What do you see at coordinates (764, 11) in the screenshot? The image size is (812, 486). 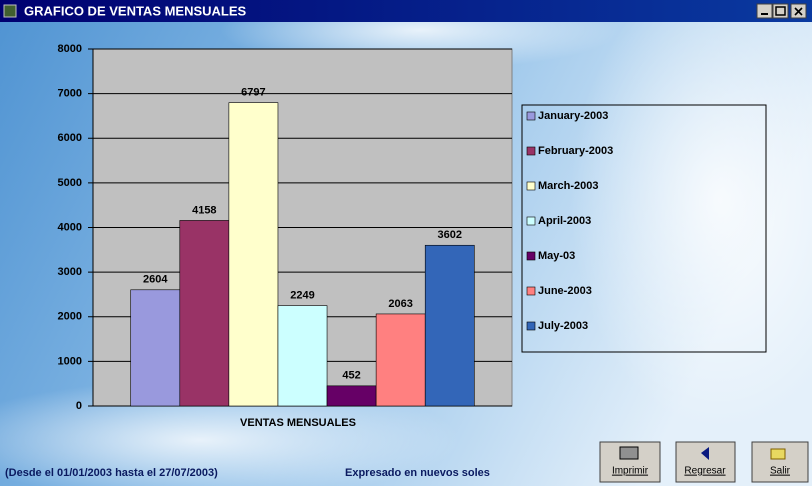 I see `minimize-button` at bounding box center [764, 11].